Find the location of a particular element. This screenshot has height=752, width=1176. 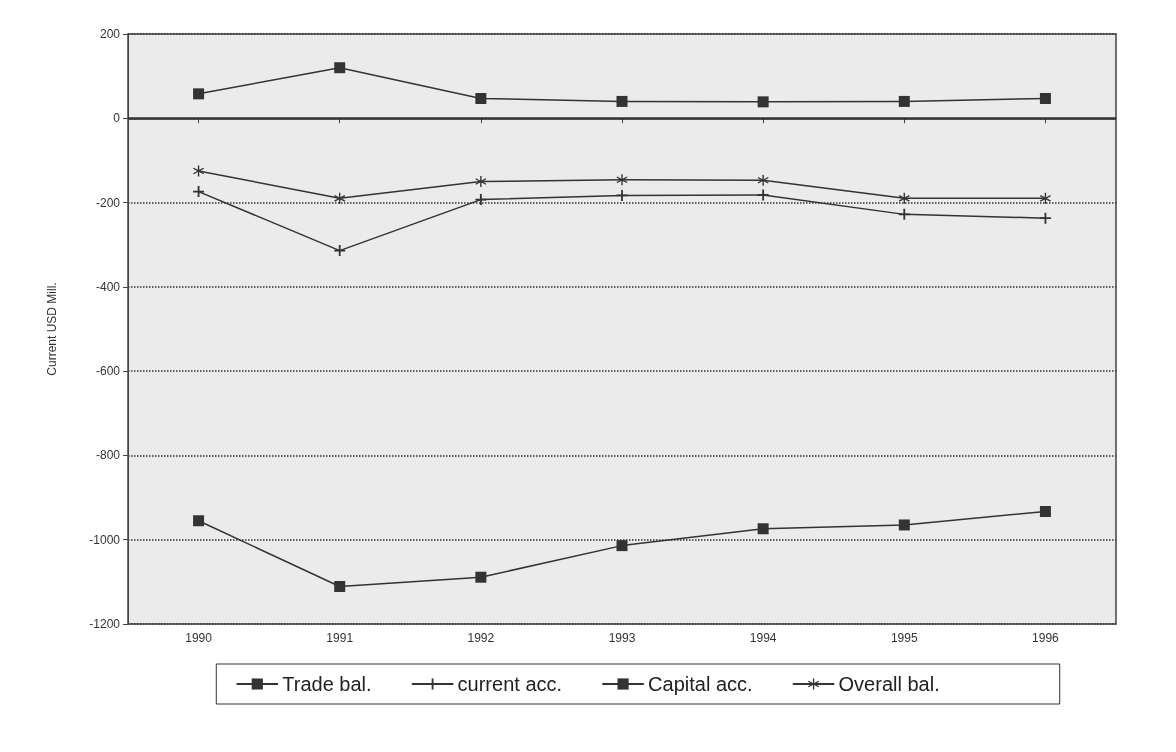

x-tick-label: 1994 is located at coordinates (763, 638).